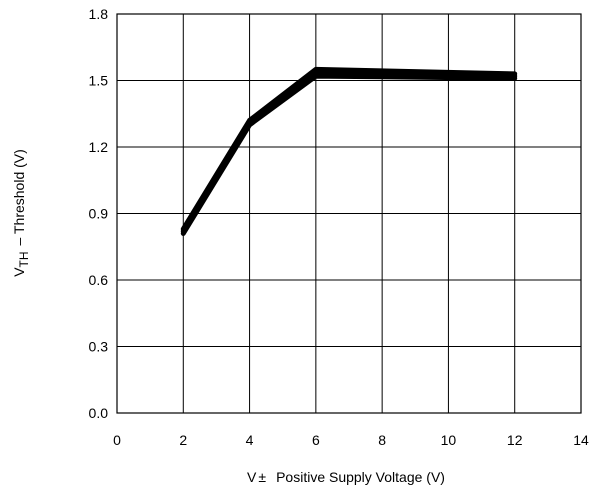 The width and height of the screenshot is (593, 490). I want to click on x-axis-label: V ± Positive Supply Voltage (V), so click(346, 477).